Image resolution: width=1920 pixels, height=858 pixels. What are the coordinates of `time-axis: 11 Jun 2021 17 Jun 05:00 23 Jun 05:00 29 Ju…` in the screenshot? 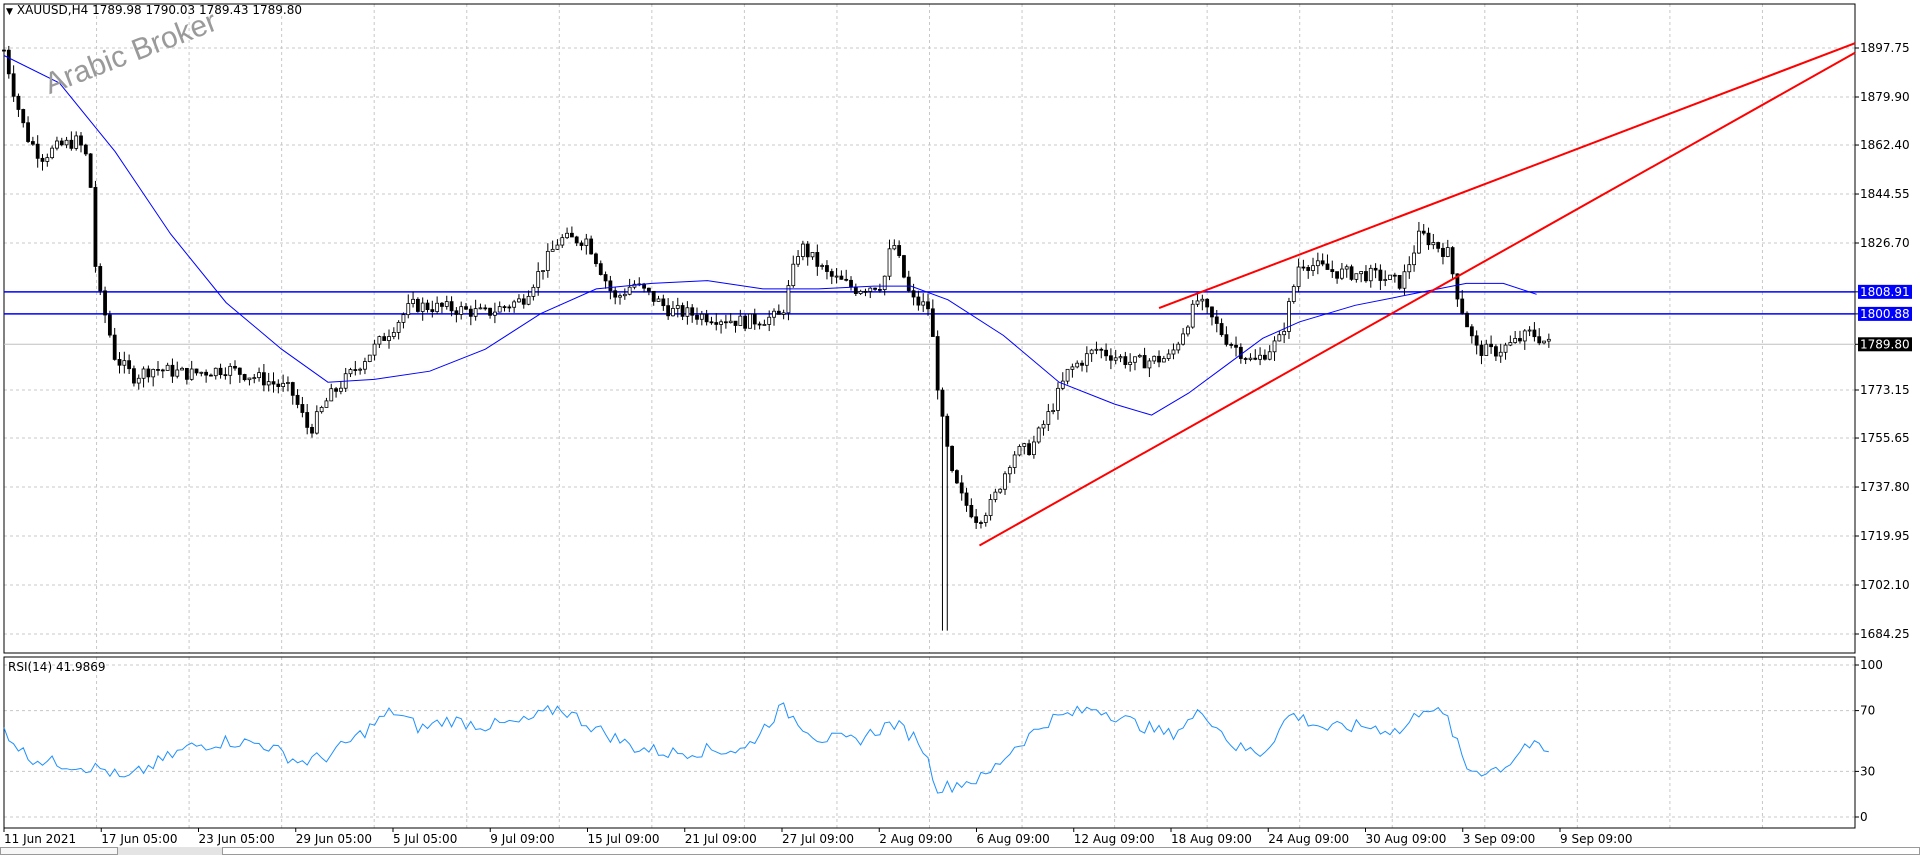 It's located at (817, 837).